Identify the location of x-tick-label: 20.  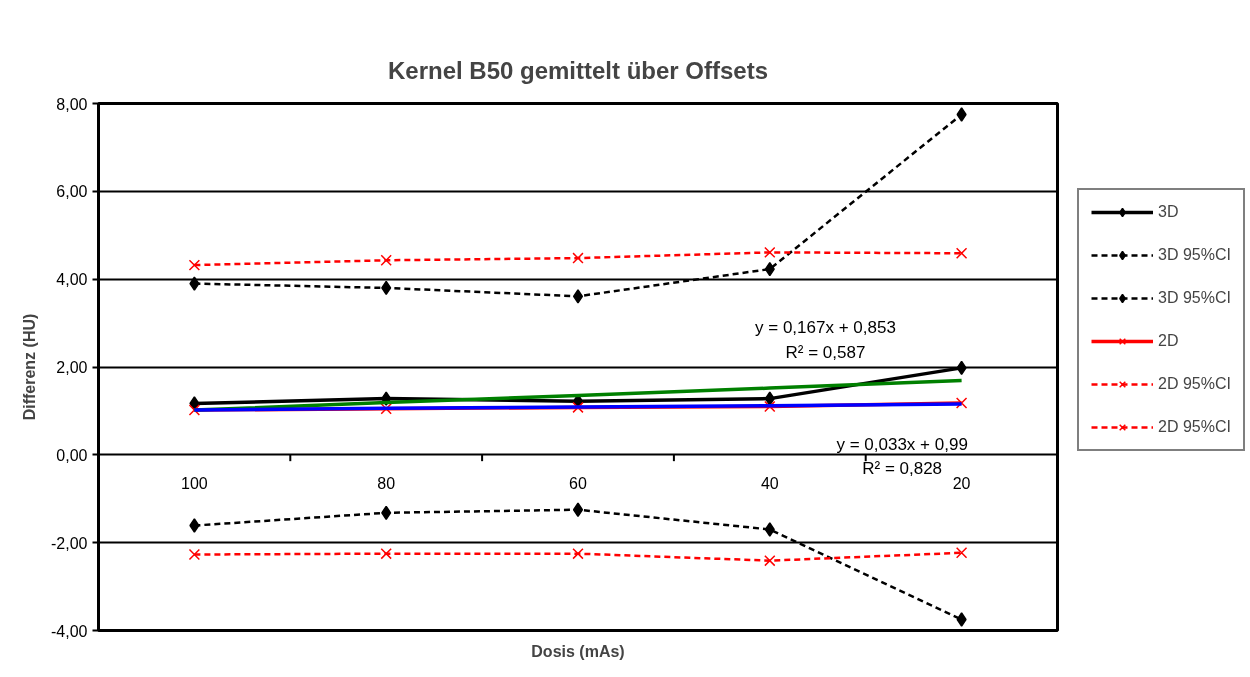
(961, 483).